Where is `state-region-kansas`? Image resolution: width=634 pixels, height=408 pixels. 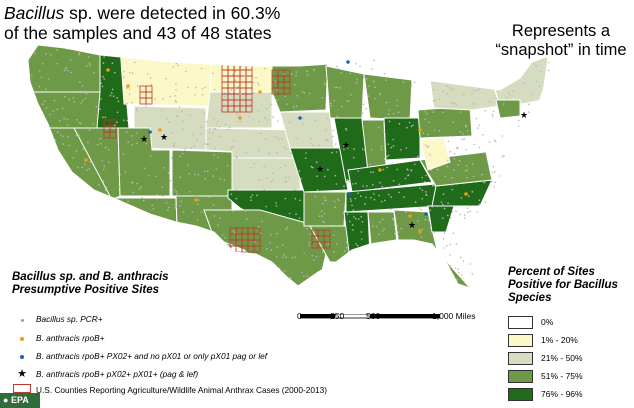
state-region-kansas is located at coordinates (266, 174).